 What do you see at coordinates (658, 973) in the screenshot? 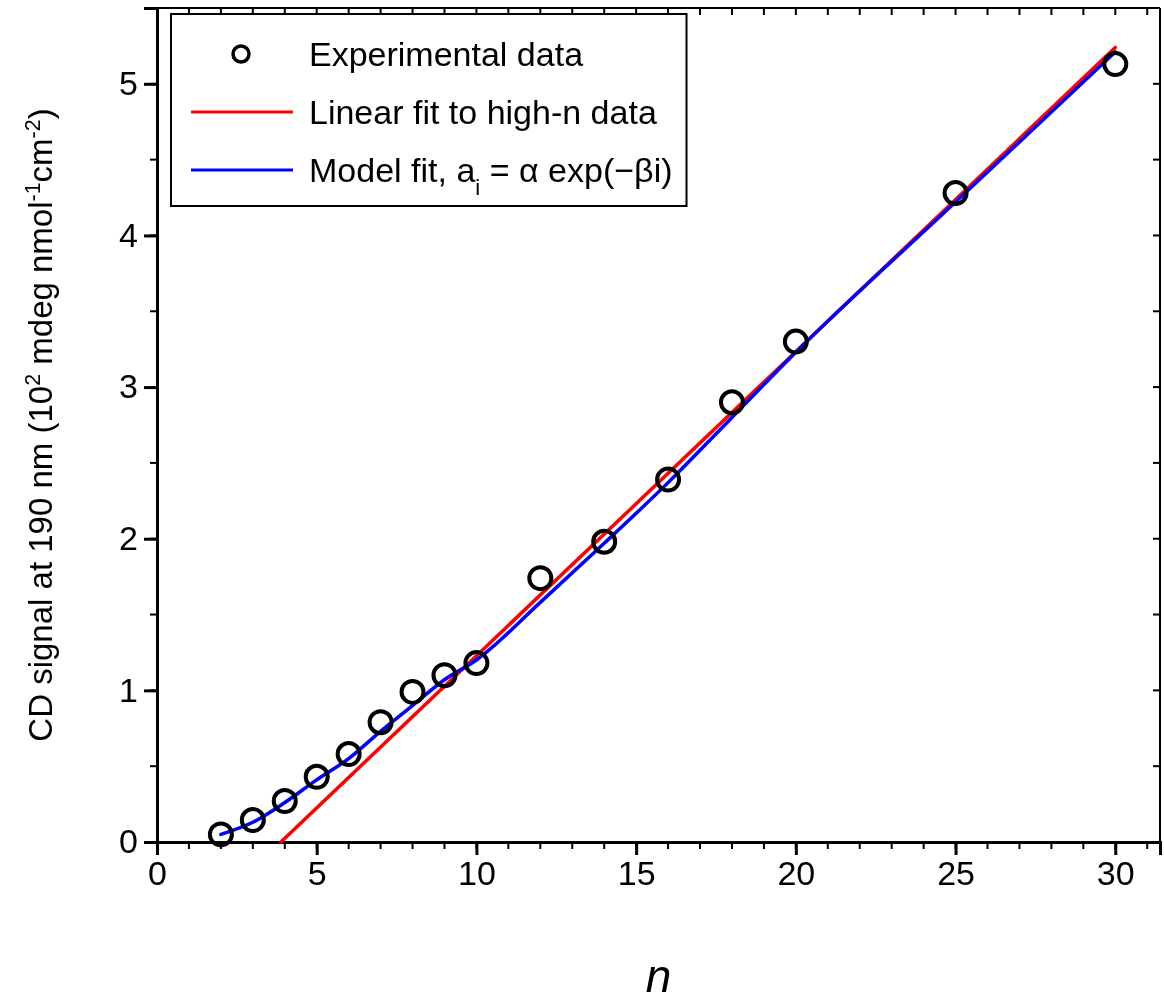
I see `x-axis-title: n` at bounding box center [658, 973].